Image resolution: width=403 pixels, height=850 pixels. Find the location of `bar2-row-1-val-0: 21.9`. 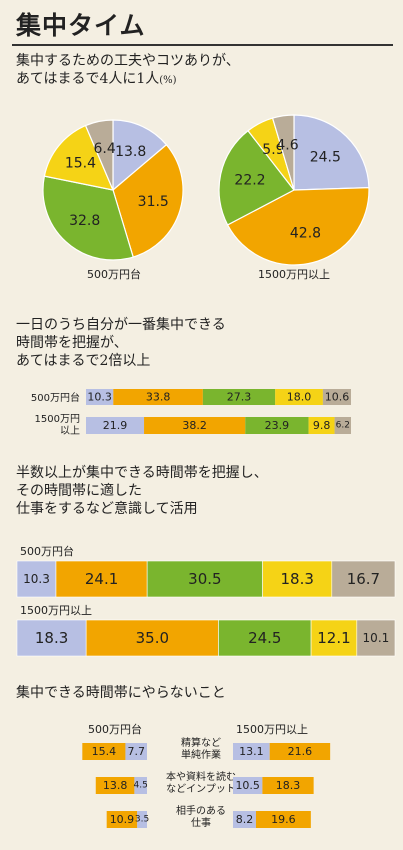

bar2-row-1-val-0: 21.9 is located at coordinates (115, 425).